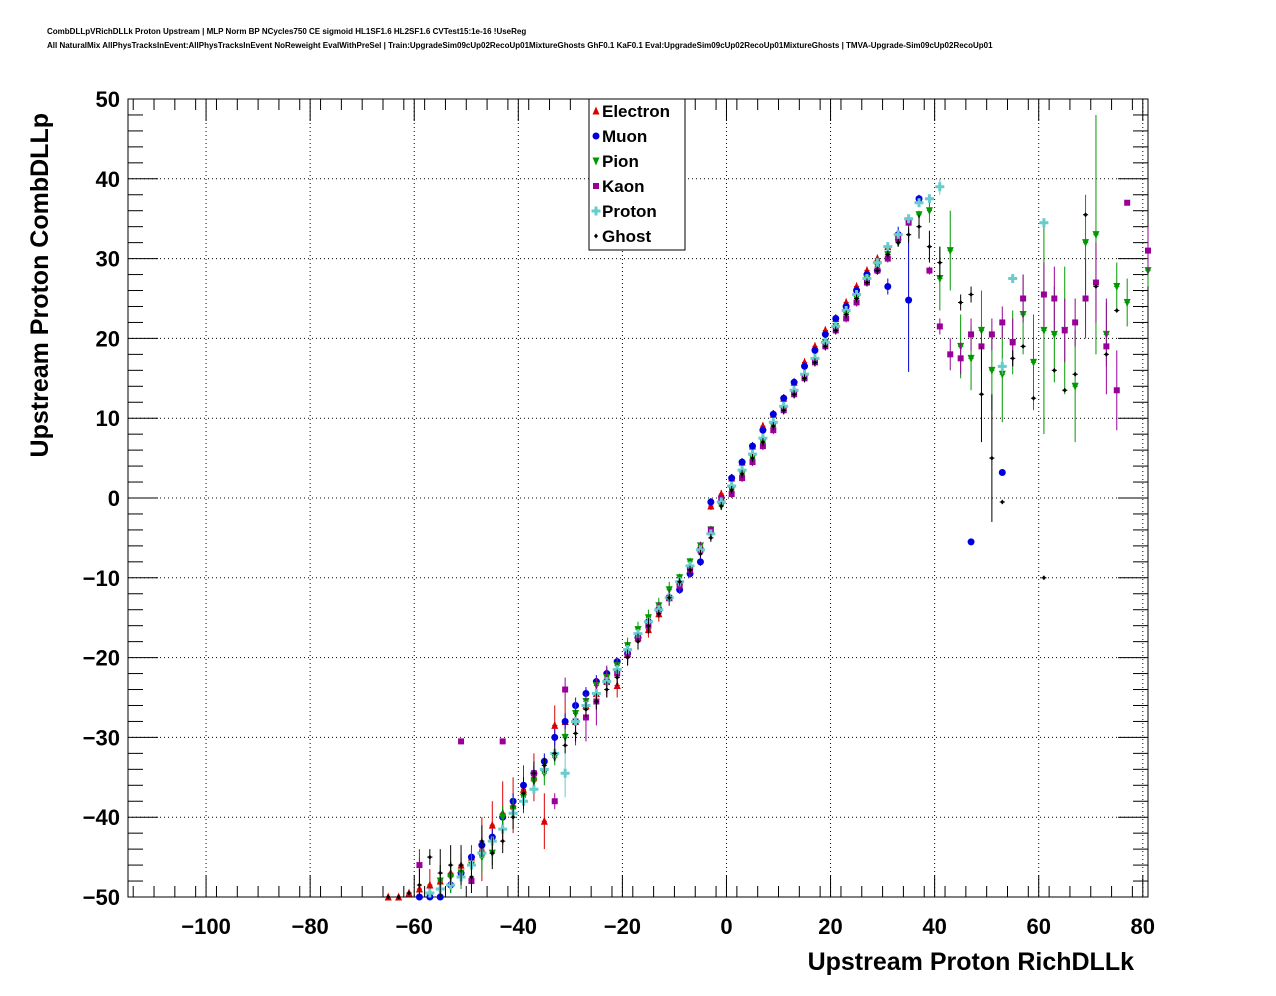  I want to click on legend-label: Muon, so click(624, 136).